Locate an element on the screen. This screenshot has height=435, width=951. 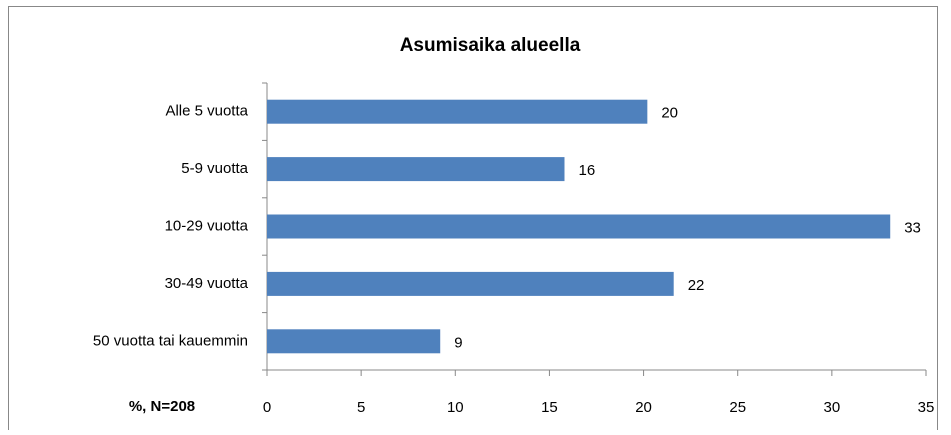
data-label: 20 is located at coordinates (669, 113).